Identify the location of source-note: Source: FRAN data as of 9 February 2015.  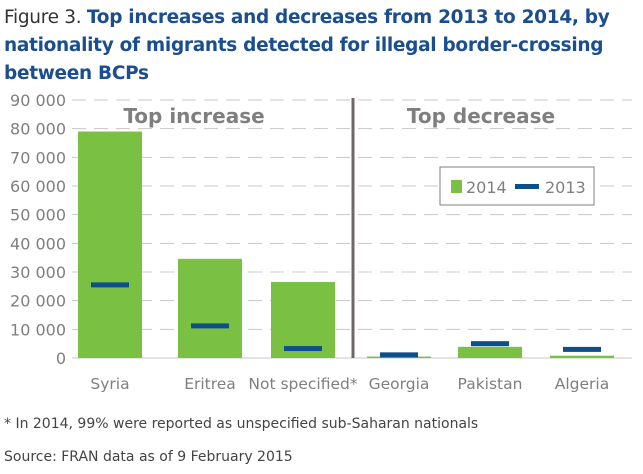
(148, 457).